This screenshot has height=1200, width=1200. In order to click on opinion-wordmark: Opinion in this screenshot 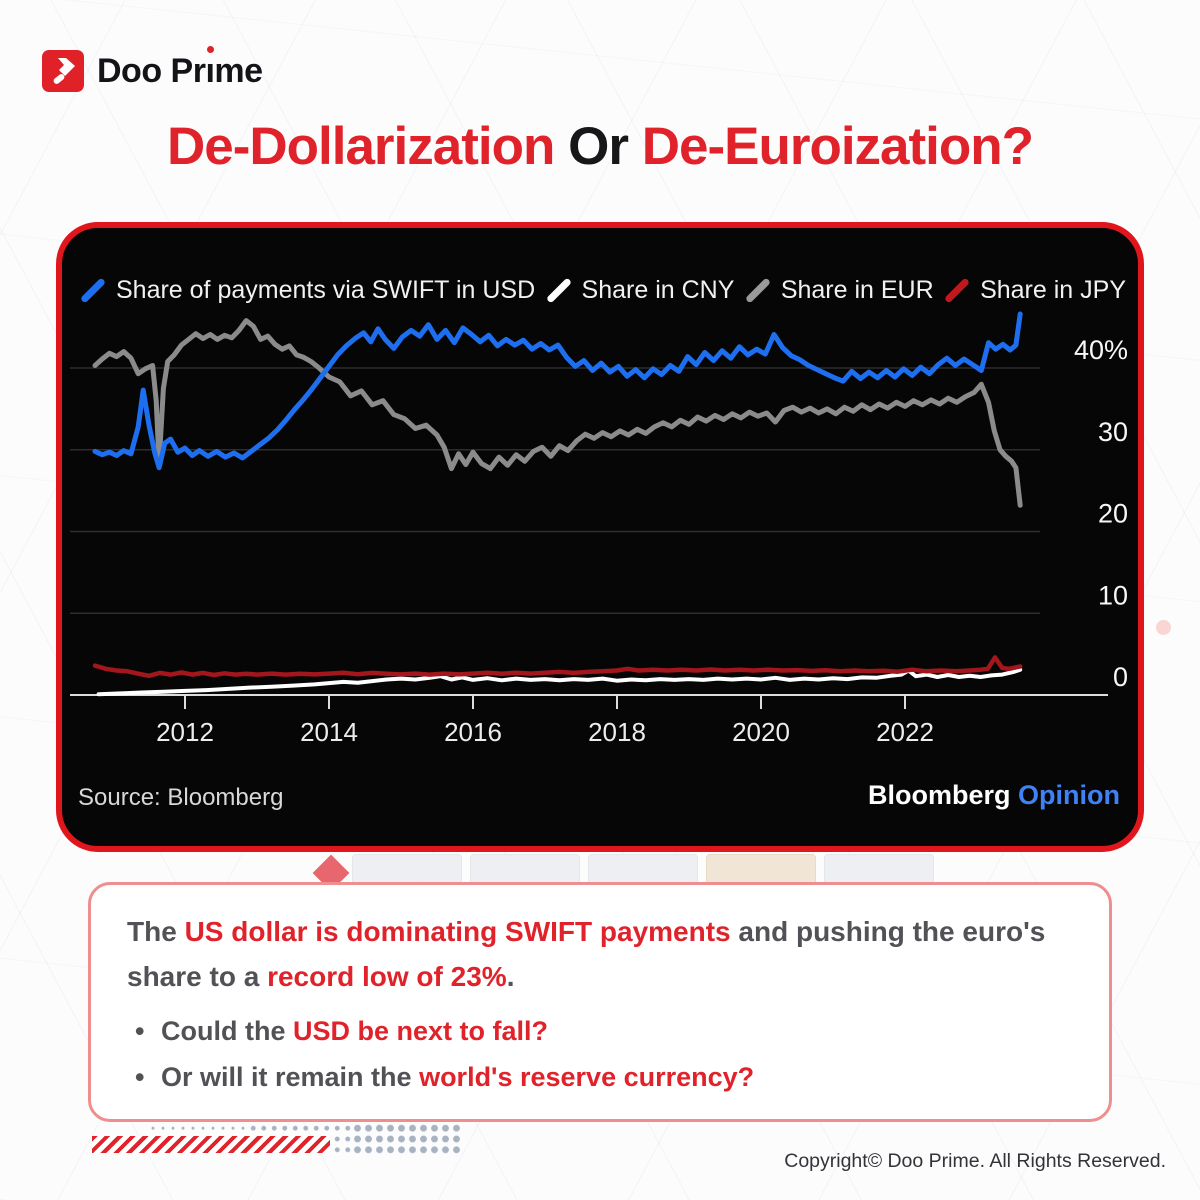, I will do `click(1069, 795)`.